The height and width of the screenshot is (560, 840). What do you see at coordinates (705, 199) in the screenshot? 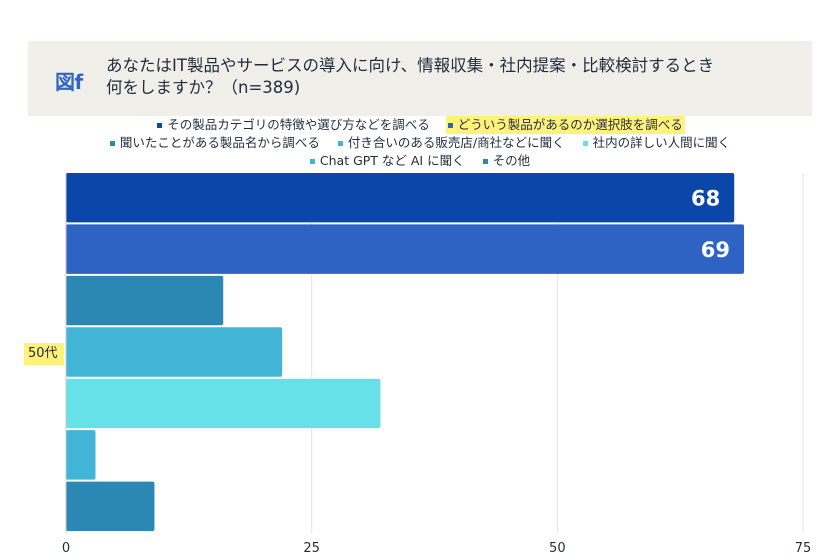
I see `data-label: 68` at bounding box center [705, 199].